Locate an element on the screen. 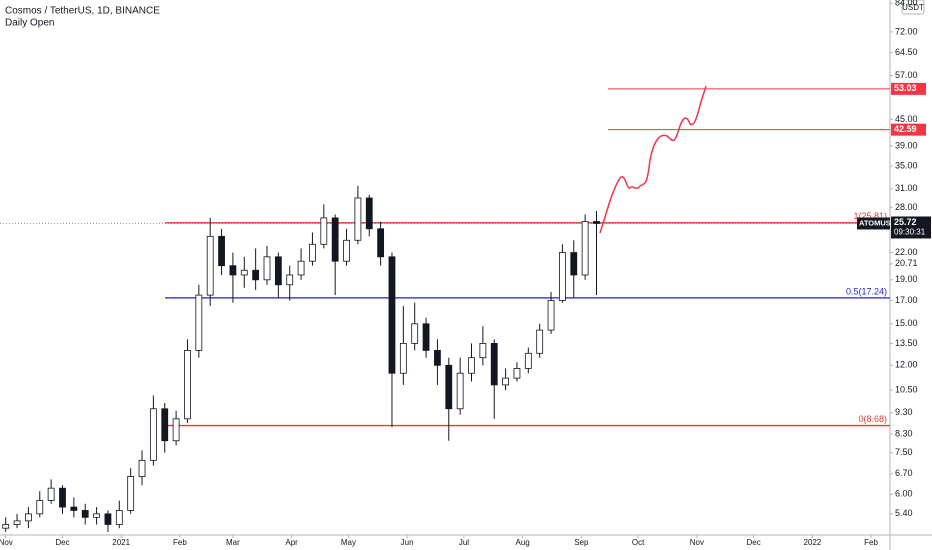  x-tick-label: Apr is located at coordinates (291, 542).